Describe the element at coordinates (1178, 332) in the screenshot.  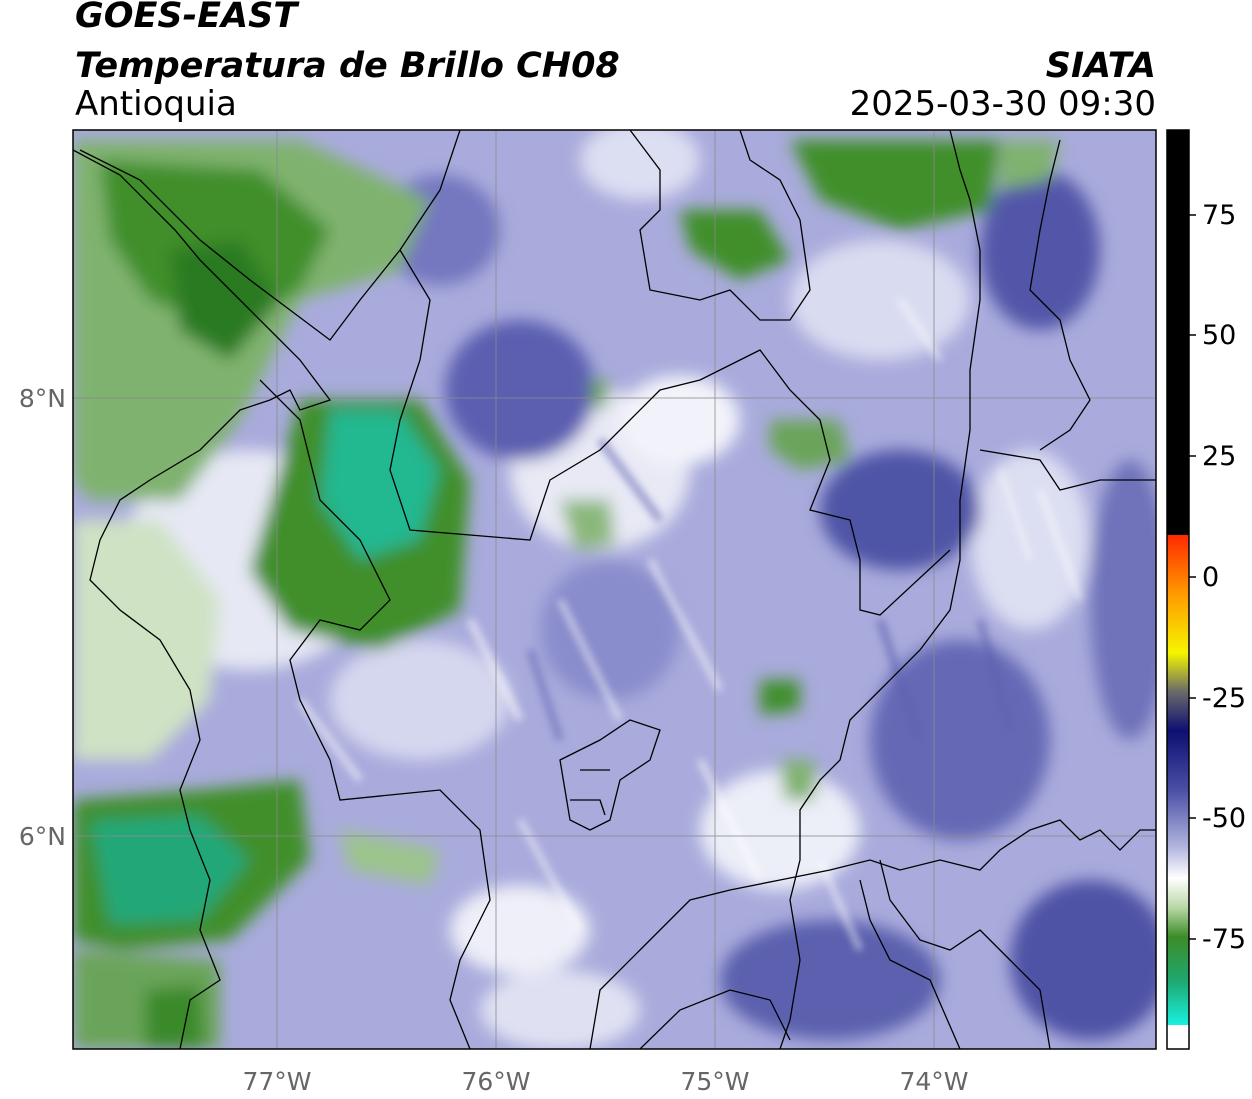
I see `colorbar-black-segment` at that location.